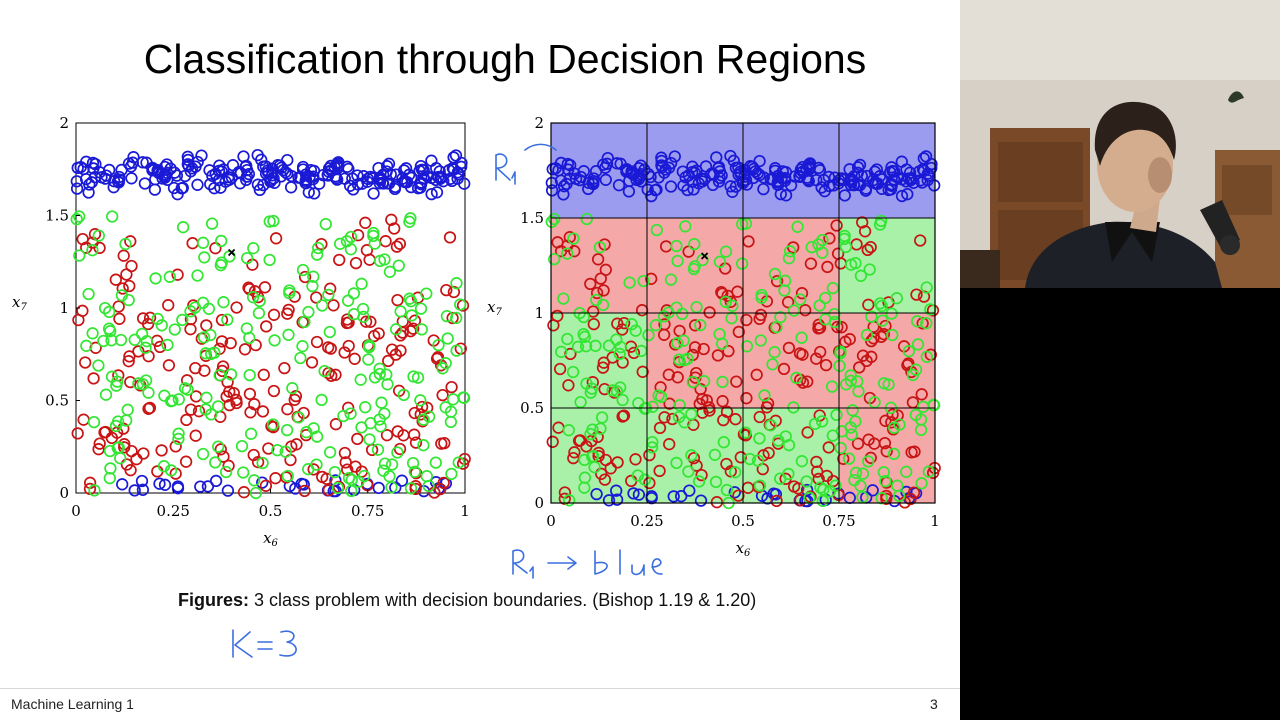  I want to click on footer-page-number: 3, so click(934, 704).